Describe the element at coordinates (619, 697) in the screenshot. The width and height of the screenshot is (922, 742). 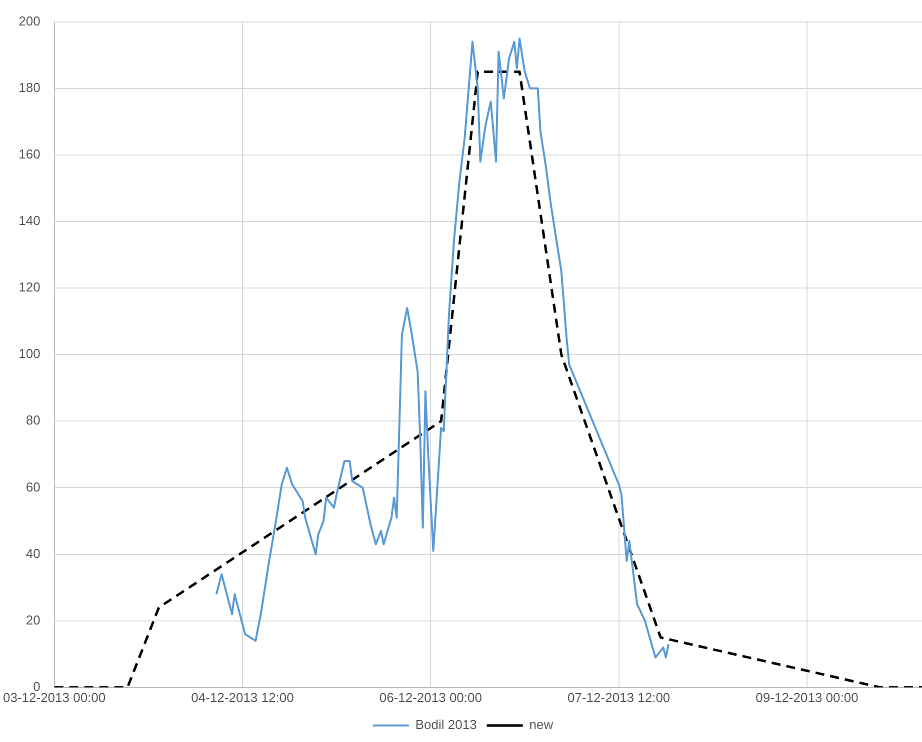
I see `x-tick-label: 07-12-2013 12:00` at that location.